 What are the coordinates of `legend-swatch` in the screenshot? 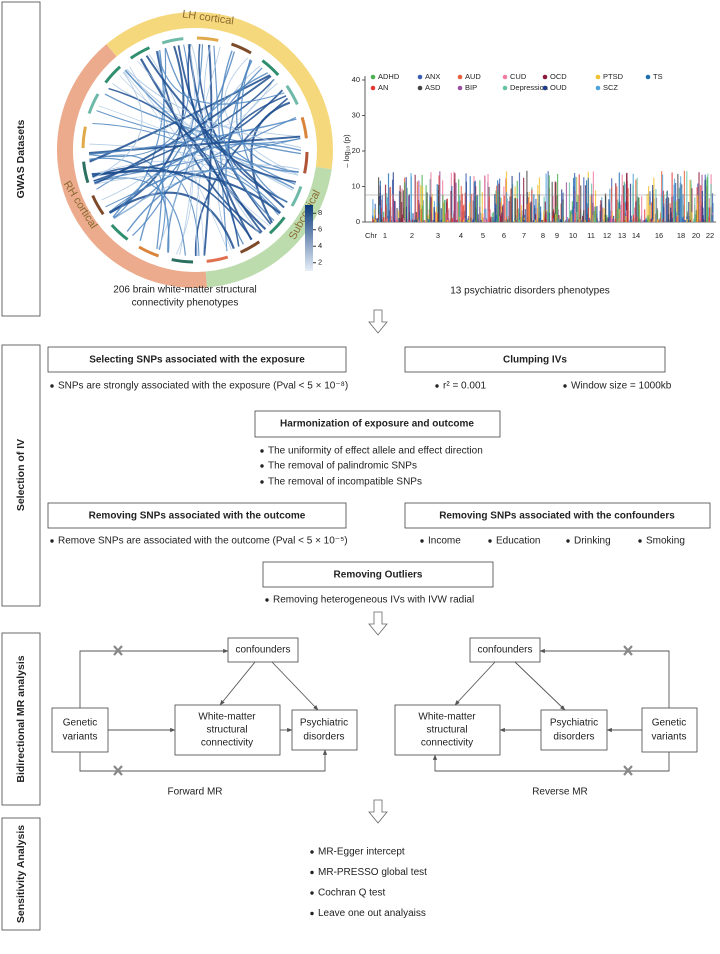 It's located at (373, 77).